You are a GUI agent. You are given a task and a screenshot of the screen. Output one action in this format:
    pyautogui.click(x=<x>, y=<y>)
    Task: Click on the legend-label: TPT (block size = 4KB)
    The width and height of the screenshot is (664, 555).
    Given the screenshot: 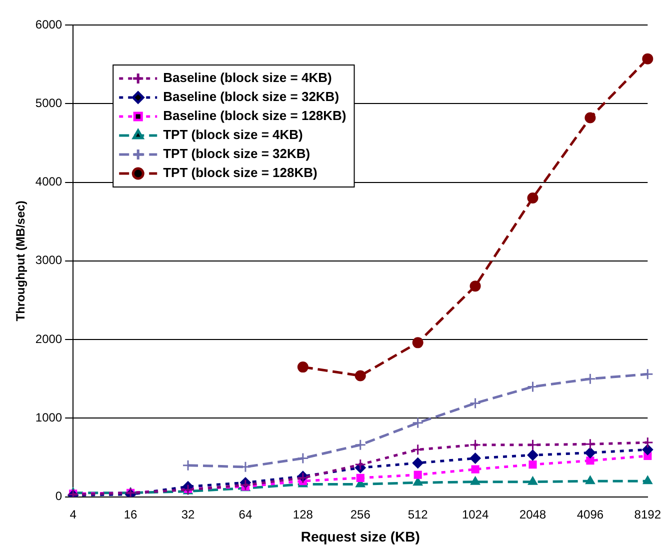 What is the action you would take?
    pyautogui.click(x=233, y=134)
    